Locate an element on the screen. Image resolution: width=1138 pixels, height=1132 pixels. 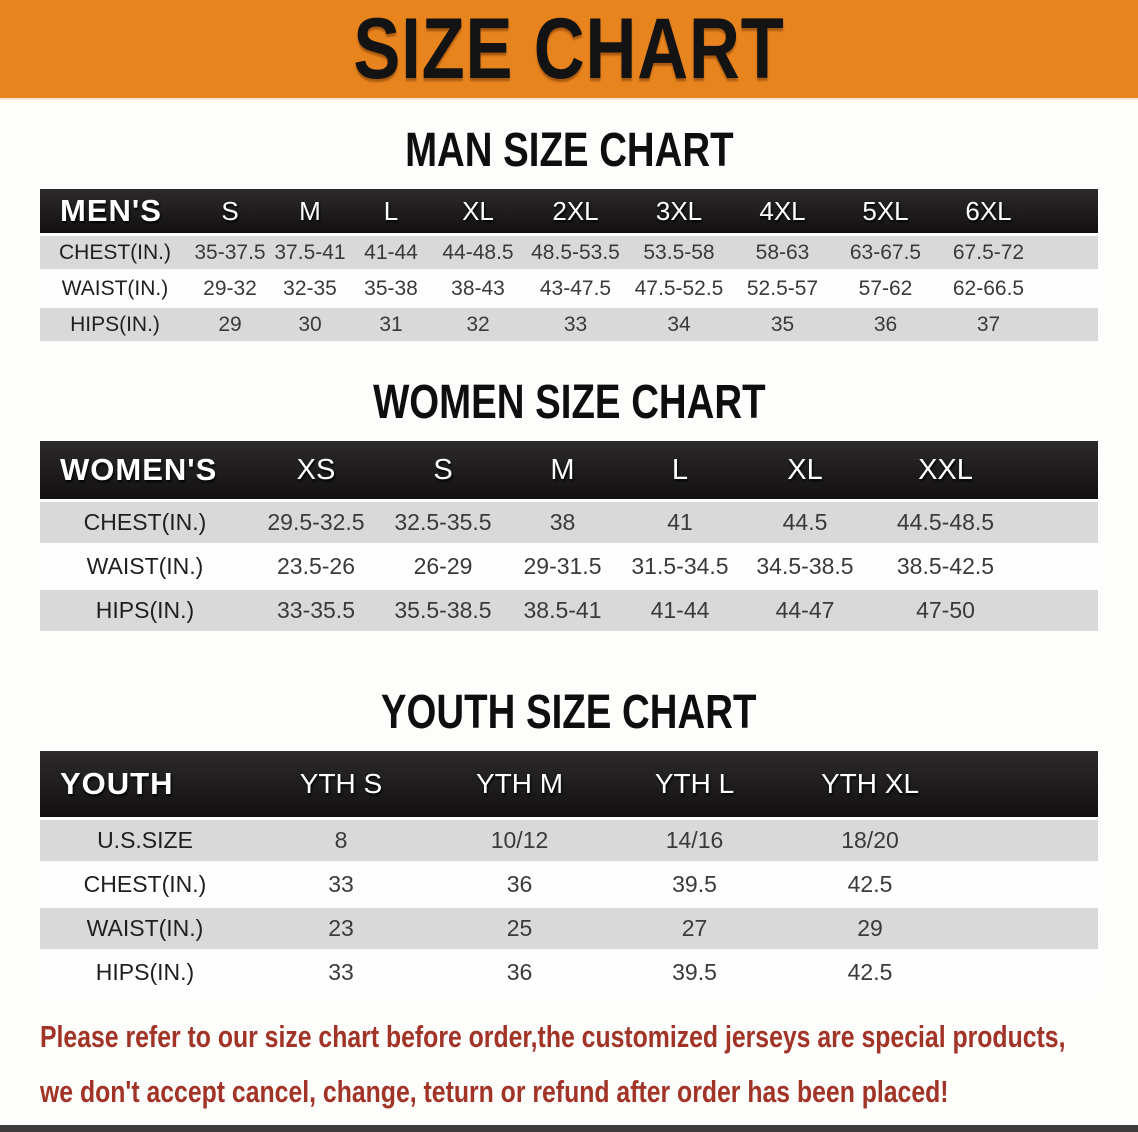
man-size-heading: MAN SIZE CHART is located at coordinates (569, 155).